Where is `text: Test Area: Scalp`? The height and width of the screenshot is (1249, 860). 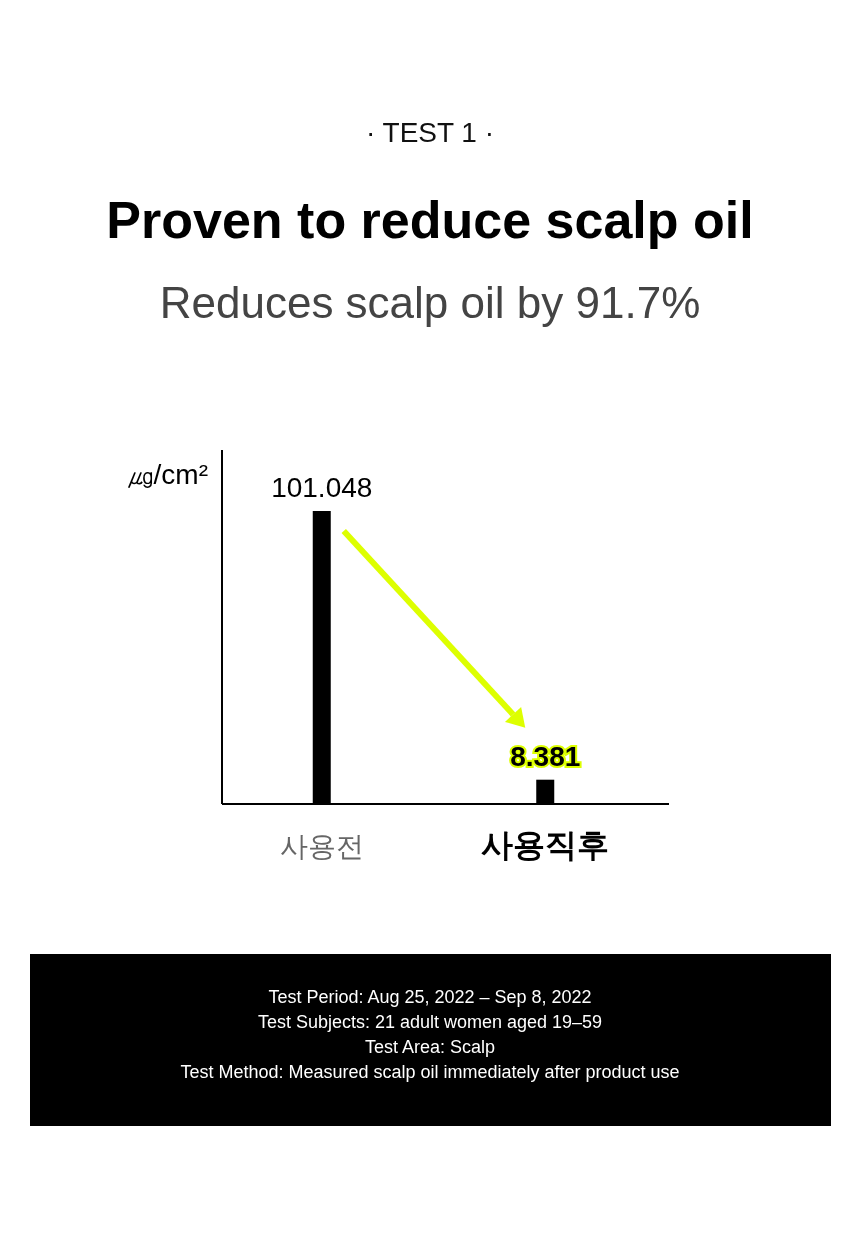 text: Test Area: Scalp is located at coordinates (430, 1046).